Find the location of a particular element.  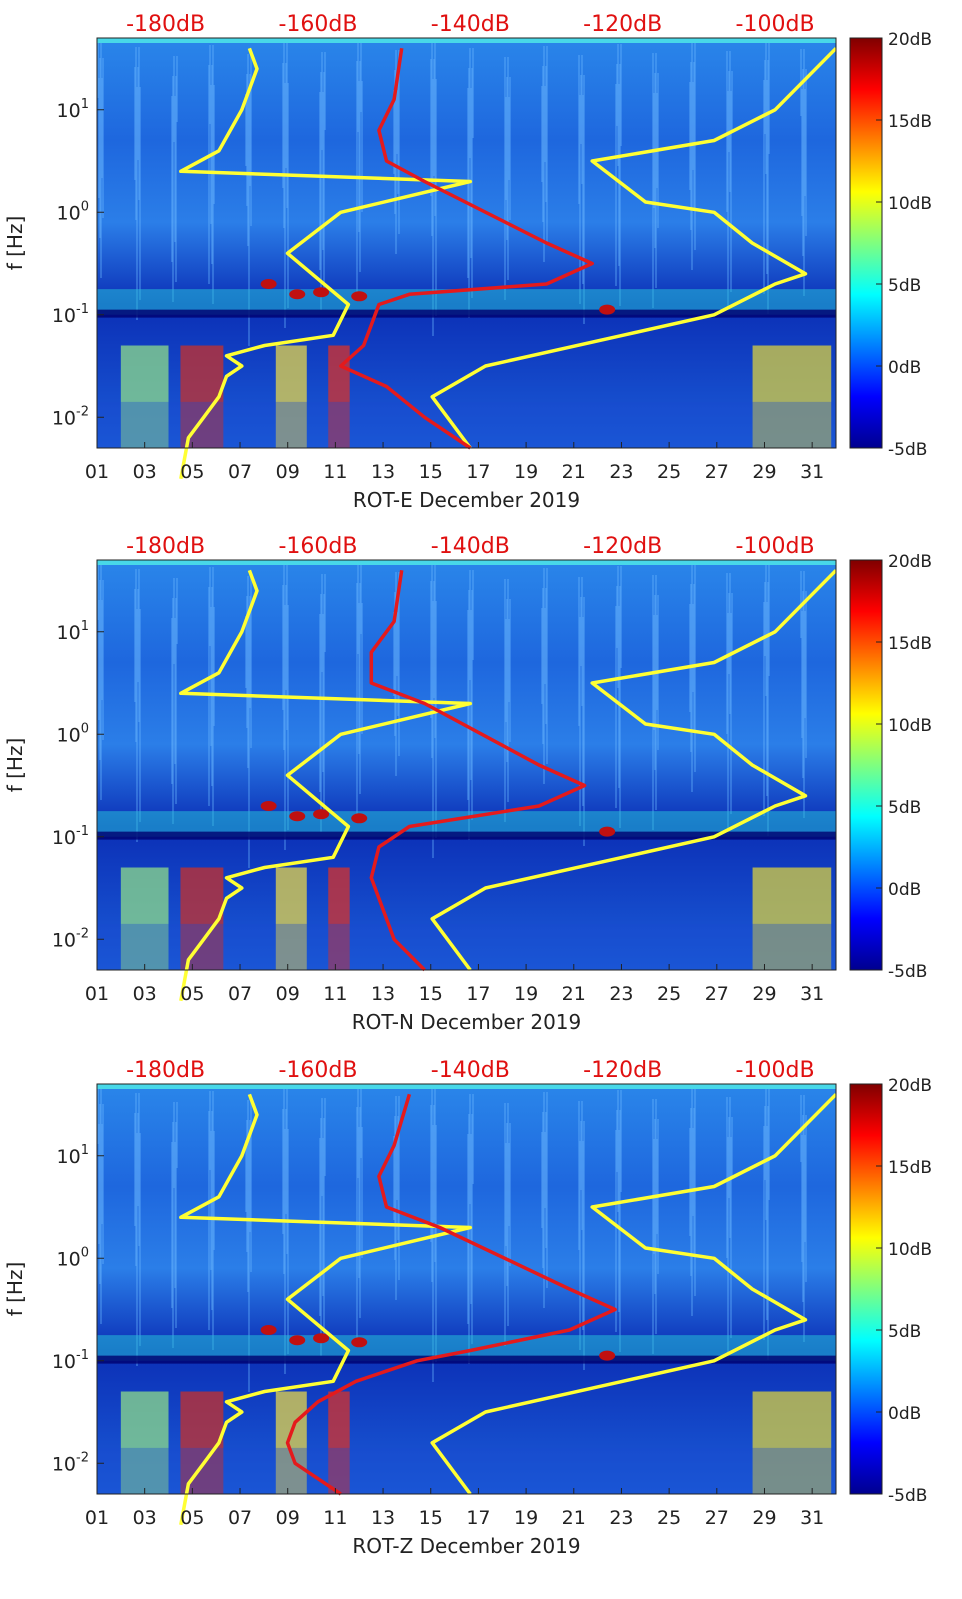

top-db-tick-label: -120dB is located at coordinates (622, 1070).